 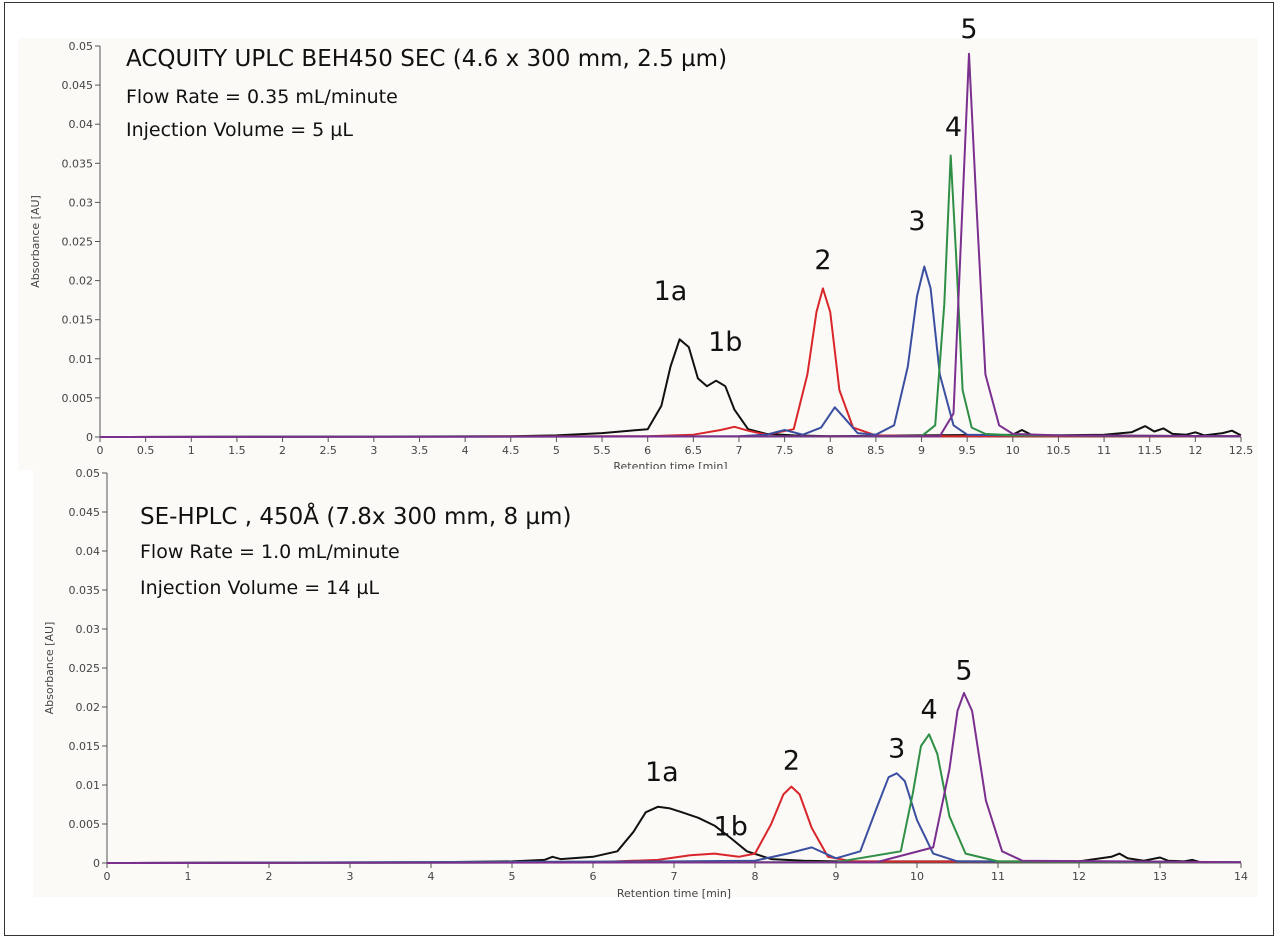 I want to click on x-tick-label: 14, so click(x=1241, y=876).